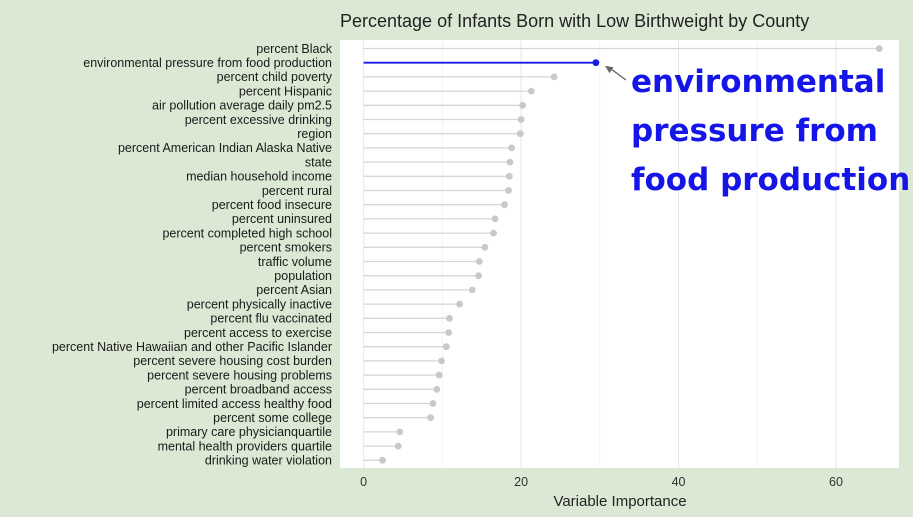 Image resolution: width=913 pixels, height=517 pixels. Describe the element at coordinates (836, 482) in the screenshot. I see `x-tick-label: 60` at that location.